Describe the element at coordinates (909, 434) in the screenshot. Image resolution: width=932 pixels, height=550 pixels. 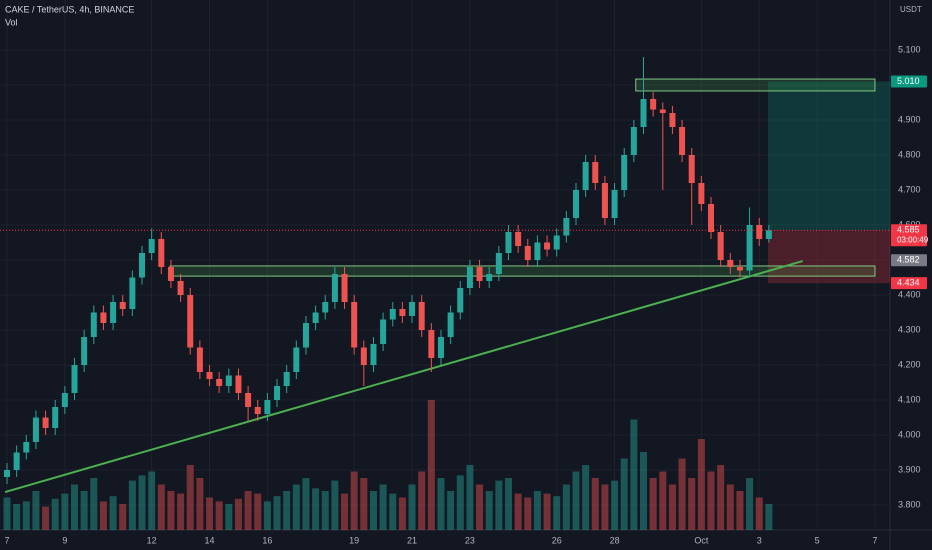
I see `y-tick-label: 4.000` at that location.